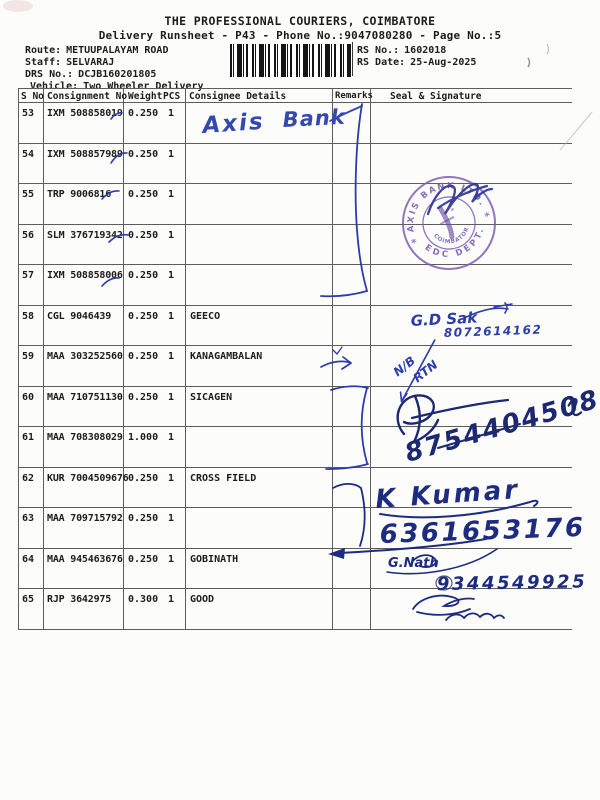 This screenshot has width=600, height=800. I want to click on cell-weight: 0.300, so click(143, 599).